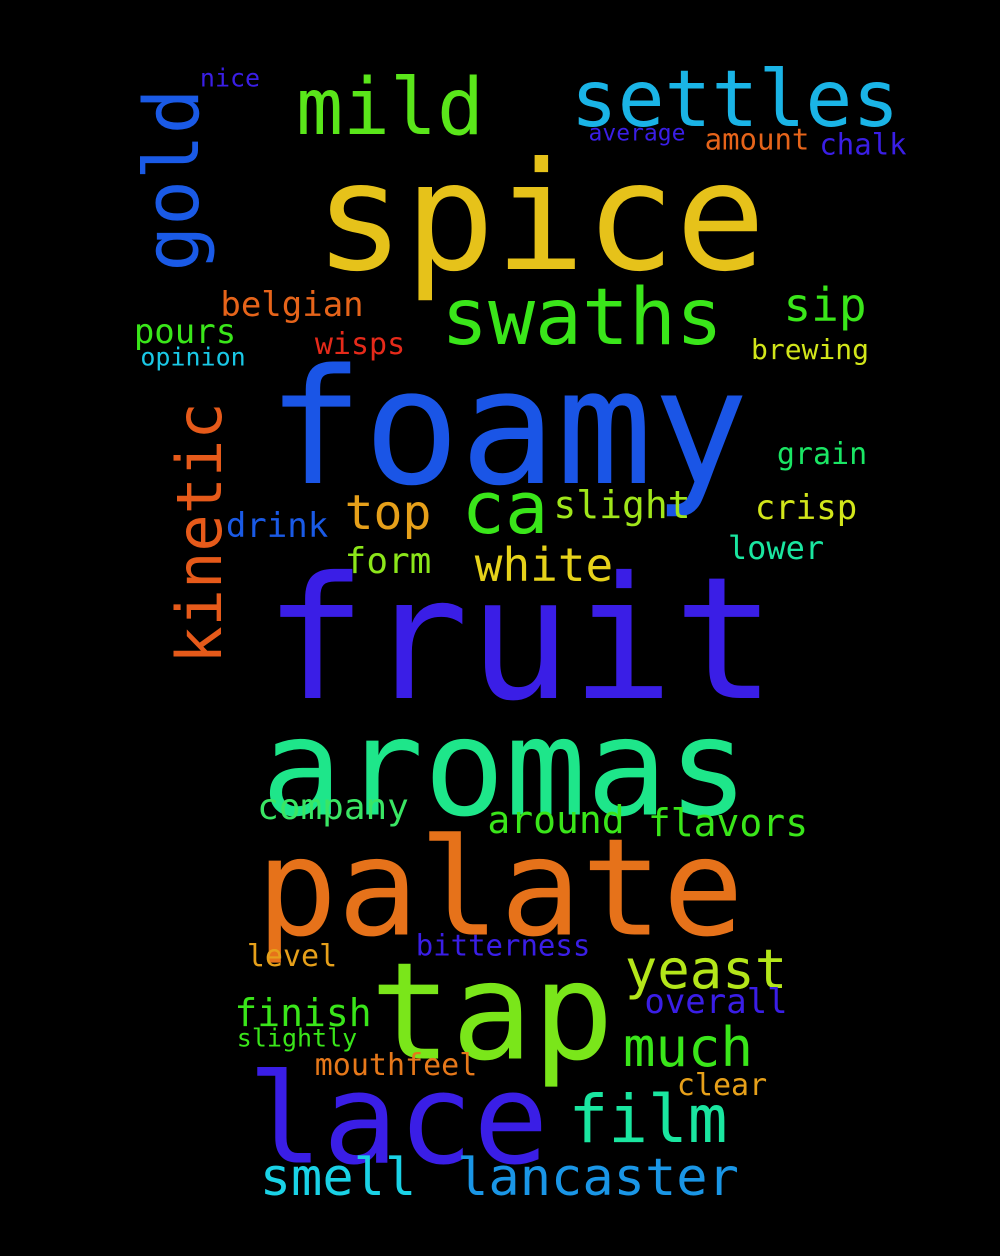 Image resolution: width=1000 pixels, height=1256 pixels. What do you see at coordinates (722, 1085) in the screenshot?
I see `word-clear: clear` at bounding box center [722, 1085].